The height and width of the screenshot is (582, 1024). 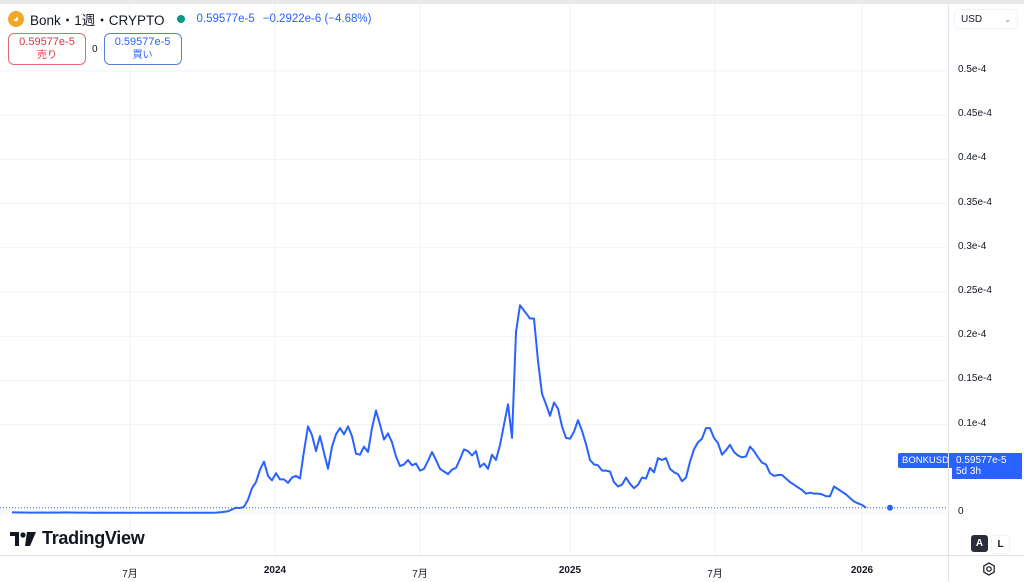 I want to click on price-change: −0.2922e-6 (−4.68%), so click(x=317, y=19).